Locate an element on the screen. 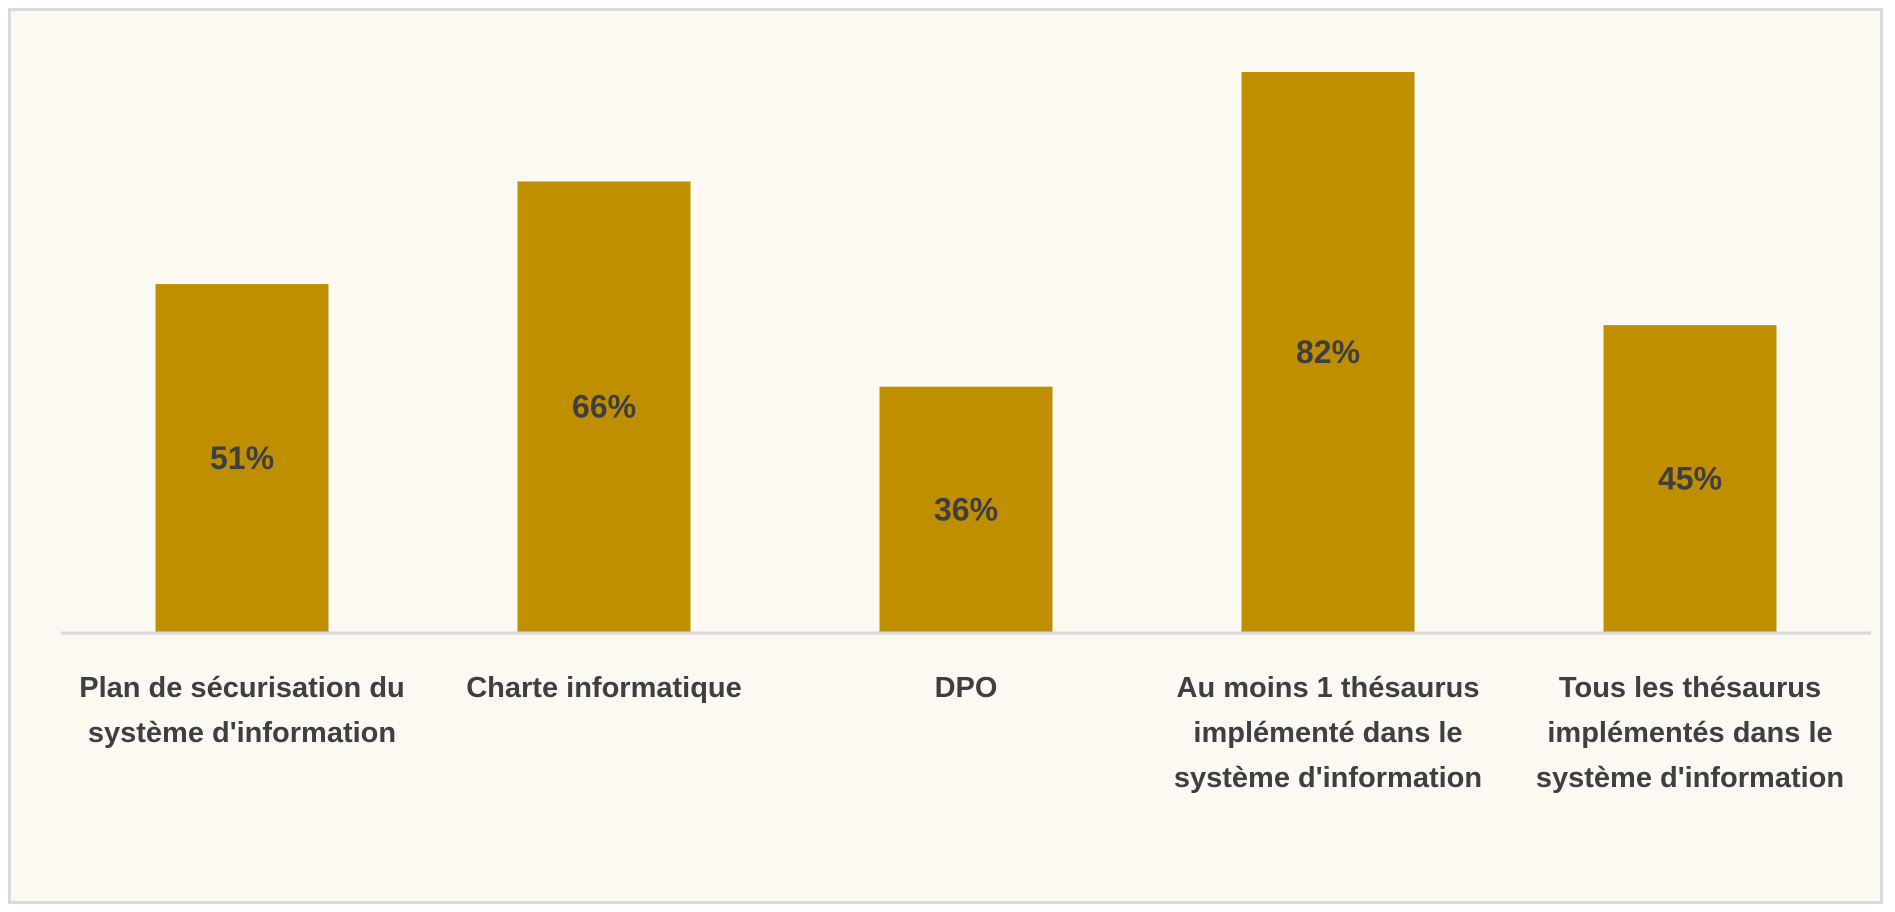 The height and width of the screenshot is (912, 1895). data-label: 82% is located at coordinates (1328, 352).